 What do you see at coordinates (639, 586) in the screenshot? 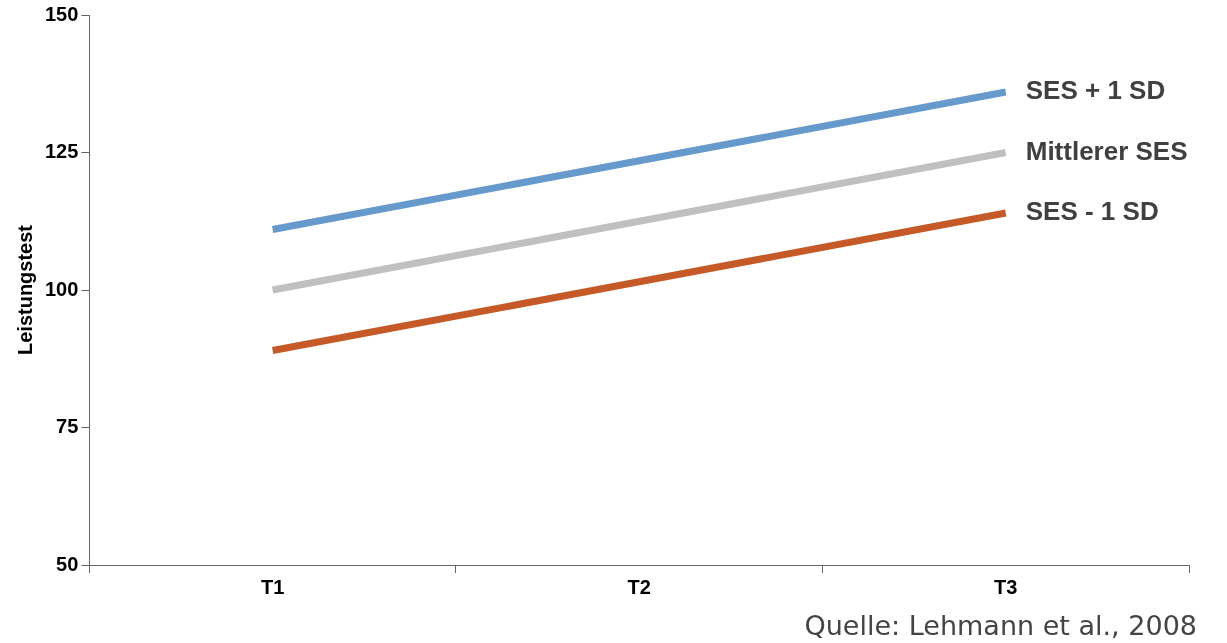
I see `x-tick-label: T2` at bounding box center [639, 586].